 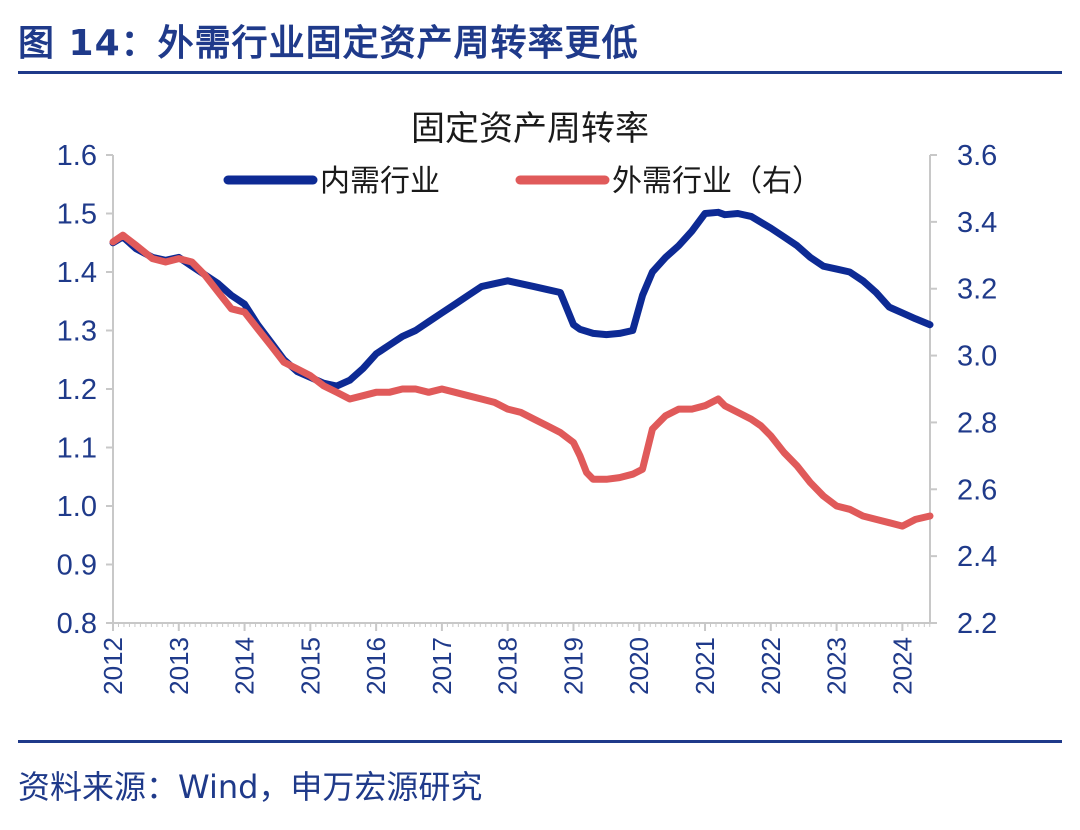 What do you see at coordinates (508, 666) in the screenshot?
I see `x-tick-label: 2018` at bounding box center [508, 666].